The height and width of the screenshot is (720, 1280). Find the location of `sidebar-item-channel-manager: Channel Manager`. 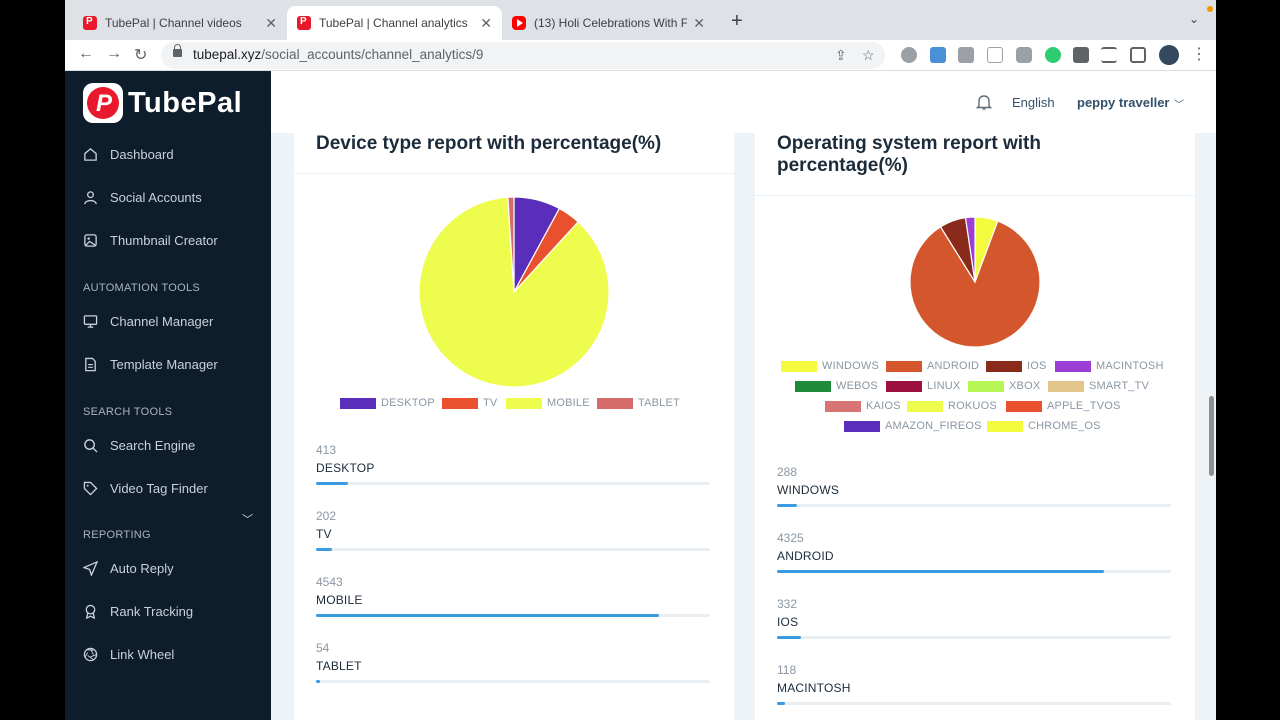

sidebar-item-channel-manager: Channel Manager is located at coordinates (147, 321).